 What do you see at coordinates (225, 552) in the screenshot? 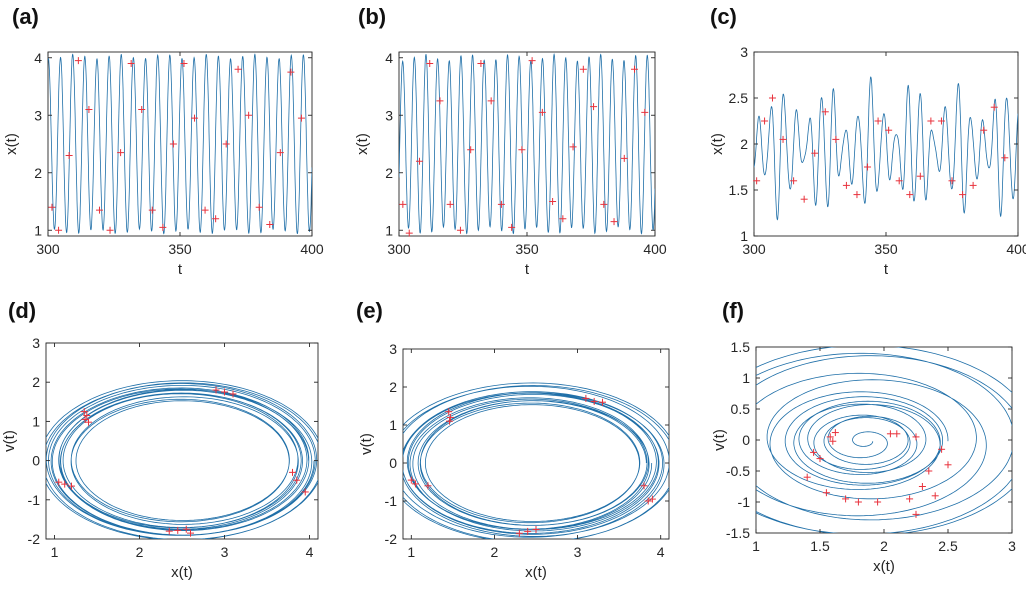
I see `x-tick-label: 3` at bounding box center [225, 552].